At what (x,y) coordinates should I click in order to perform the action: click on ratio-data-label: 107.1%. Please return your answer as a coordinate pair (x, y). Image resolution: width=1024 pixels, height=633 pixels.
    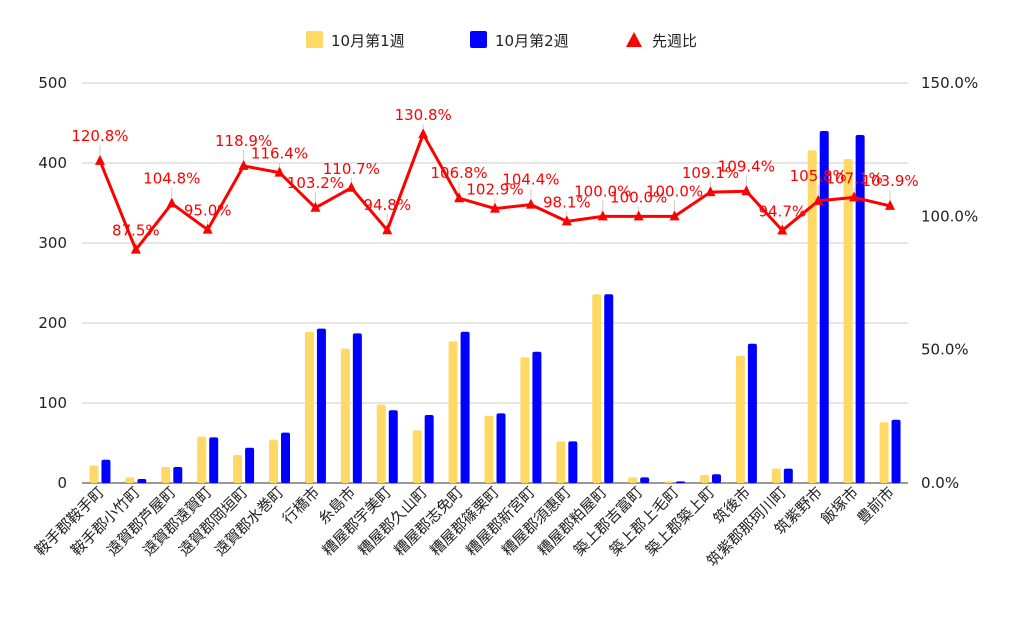
    Looking at the image, I should click on (854, 178).